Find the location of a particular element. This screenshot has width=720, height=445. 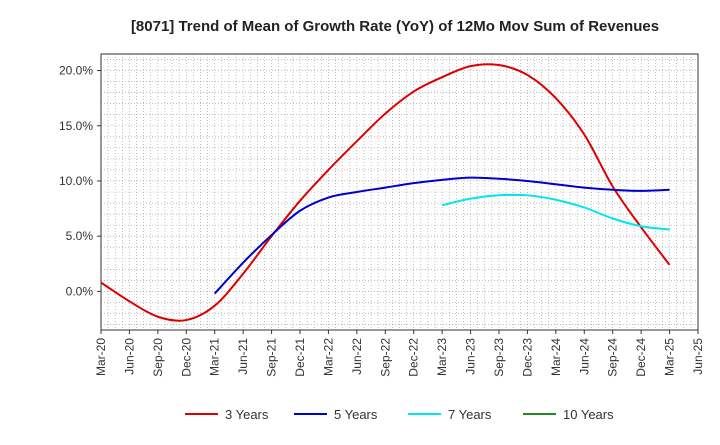

y-tick-label: 15.0% is located at coordinates (76, 126).